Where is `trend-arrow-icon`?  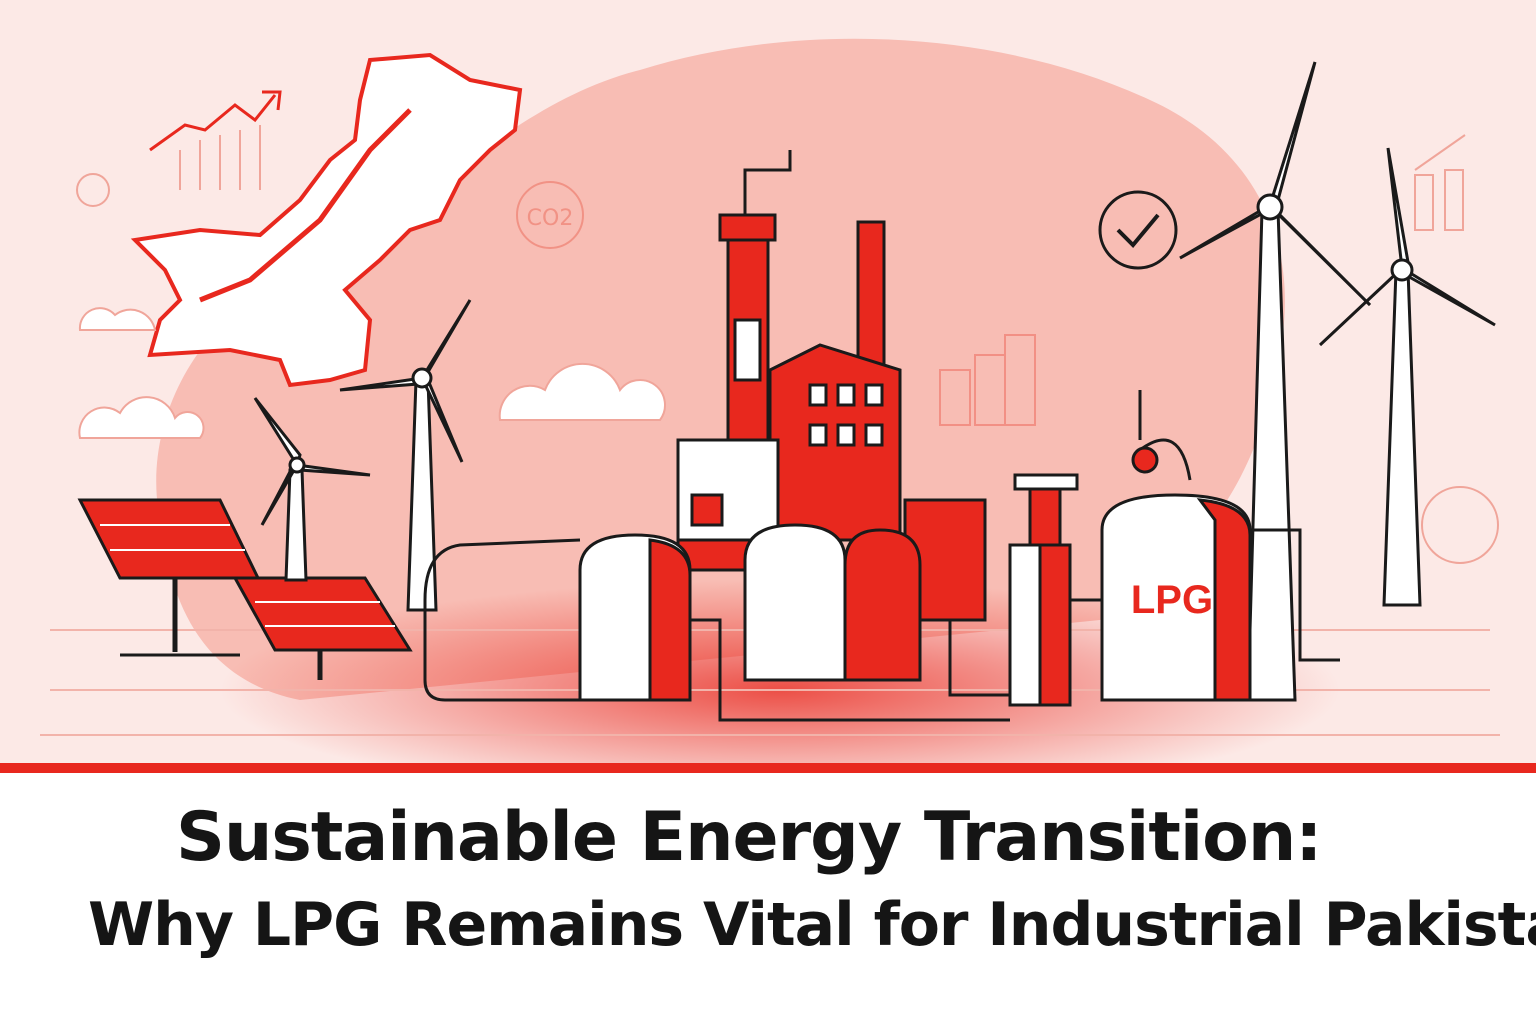
trend-arrow-icon is located at coordinates (215, 121).